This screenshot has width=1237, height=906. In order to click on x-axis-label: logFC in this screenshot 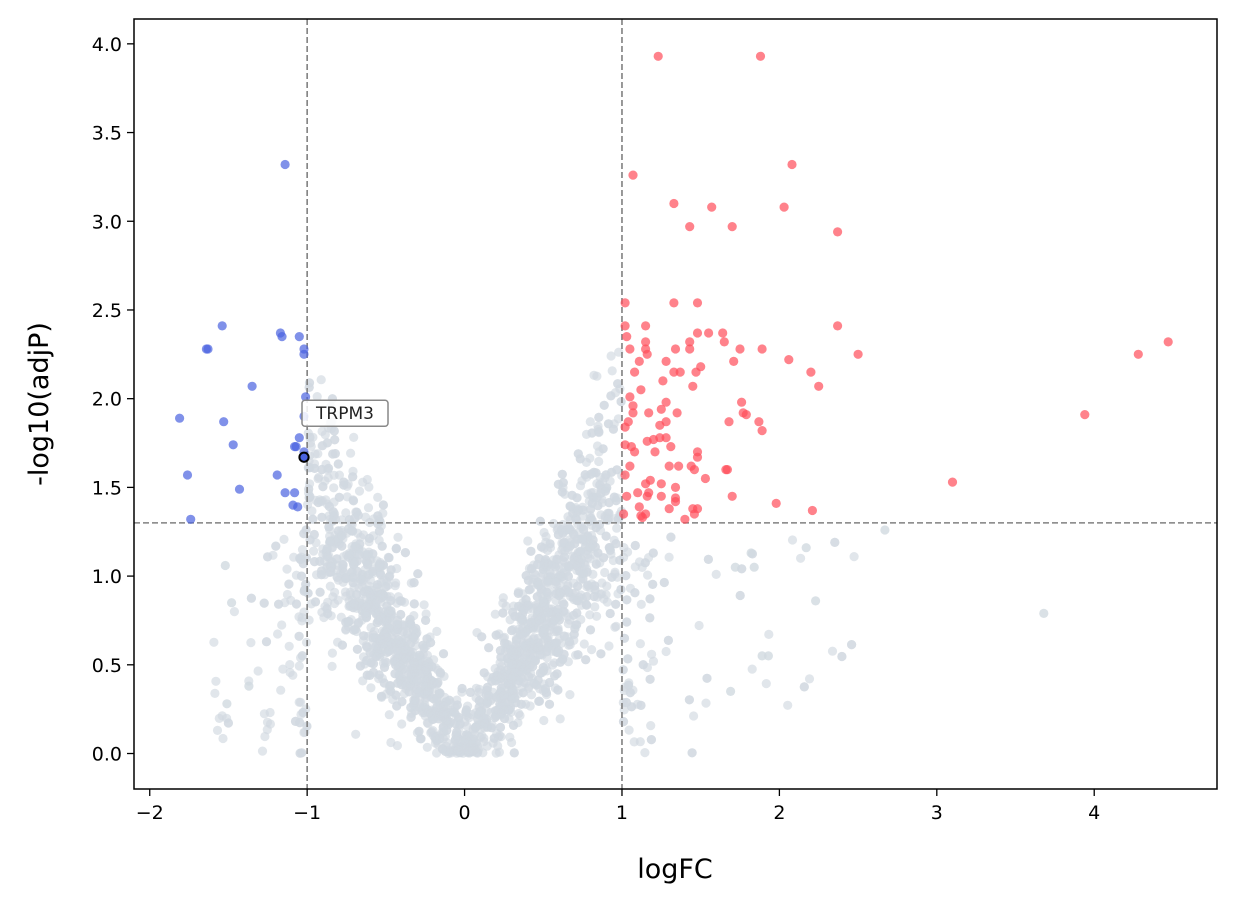, I will do `click(675, 869)`.